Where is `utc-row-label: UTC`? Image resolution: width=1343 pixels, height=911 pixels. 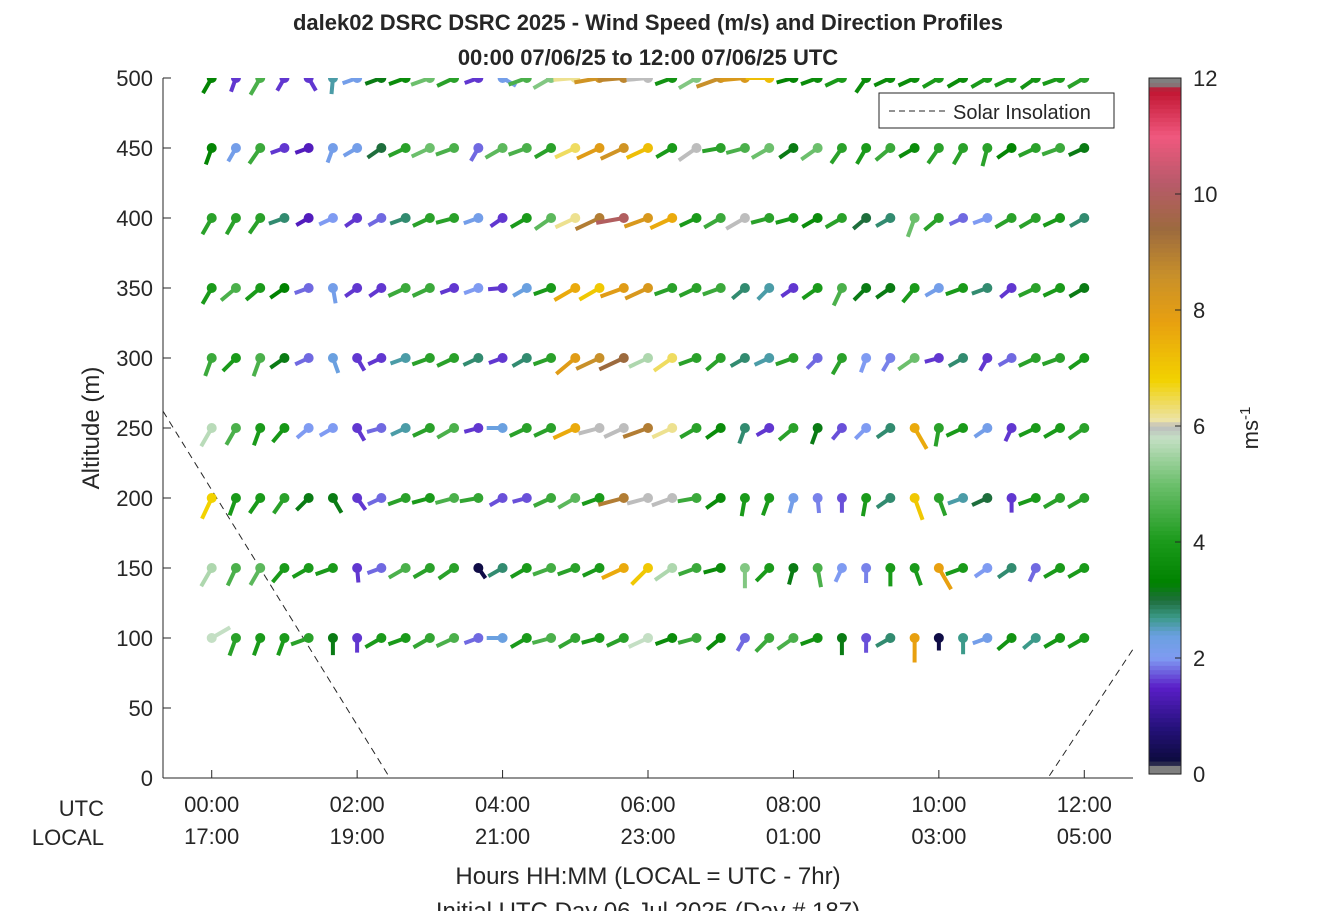 utc-row-label: UTC is located at coordinates (81, 808).